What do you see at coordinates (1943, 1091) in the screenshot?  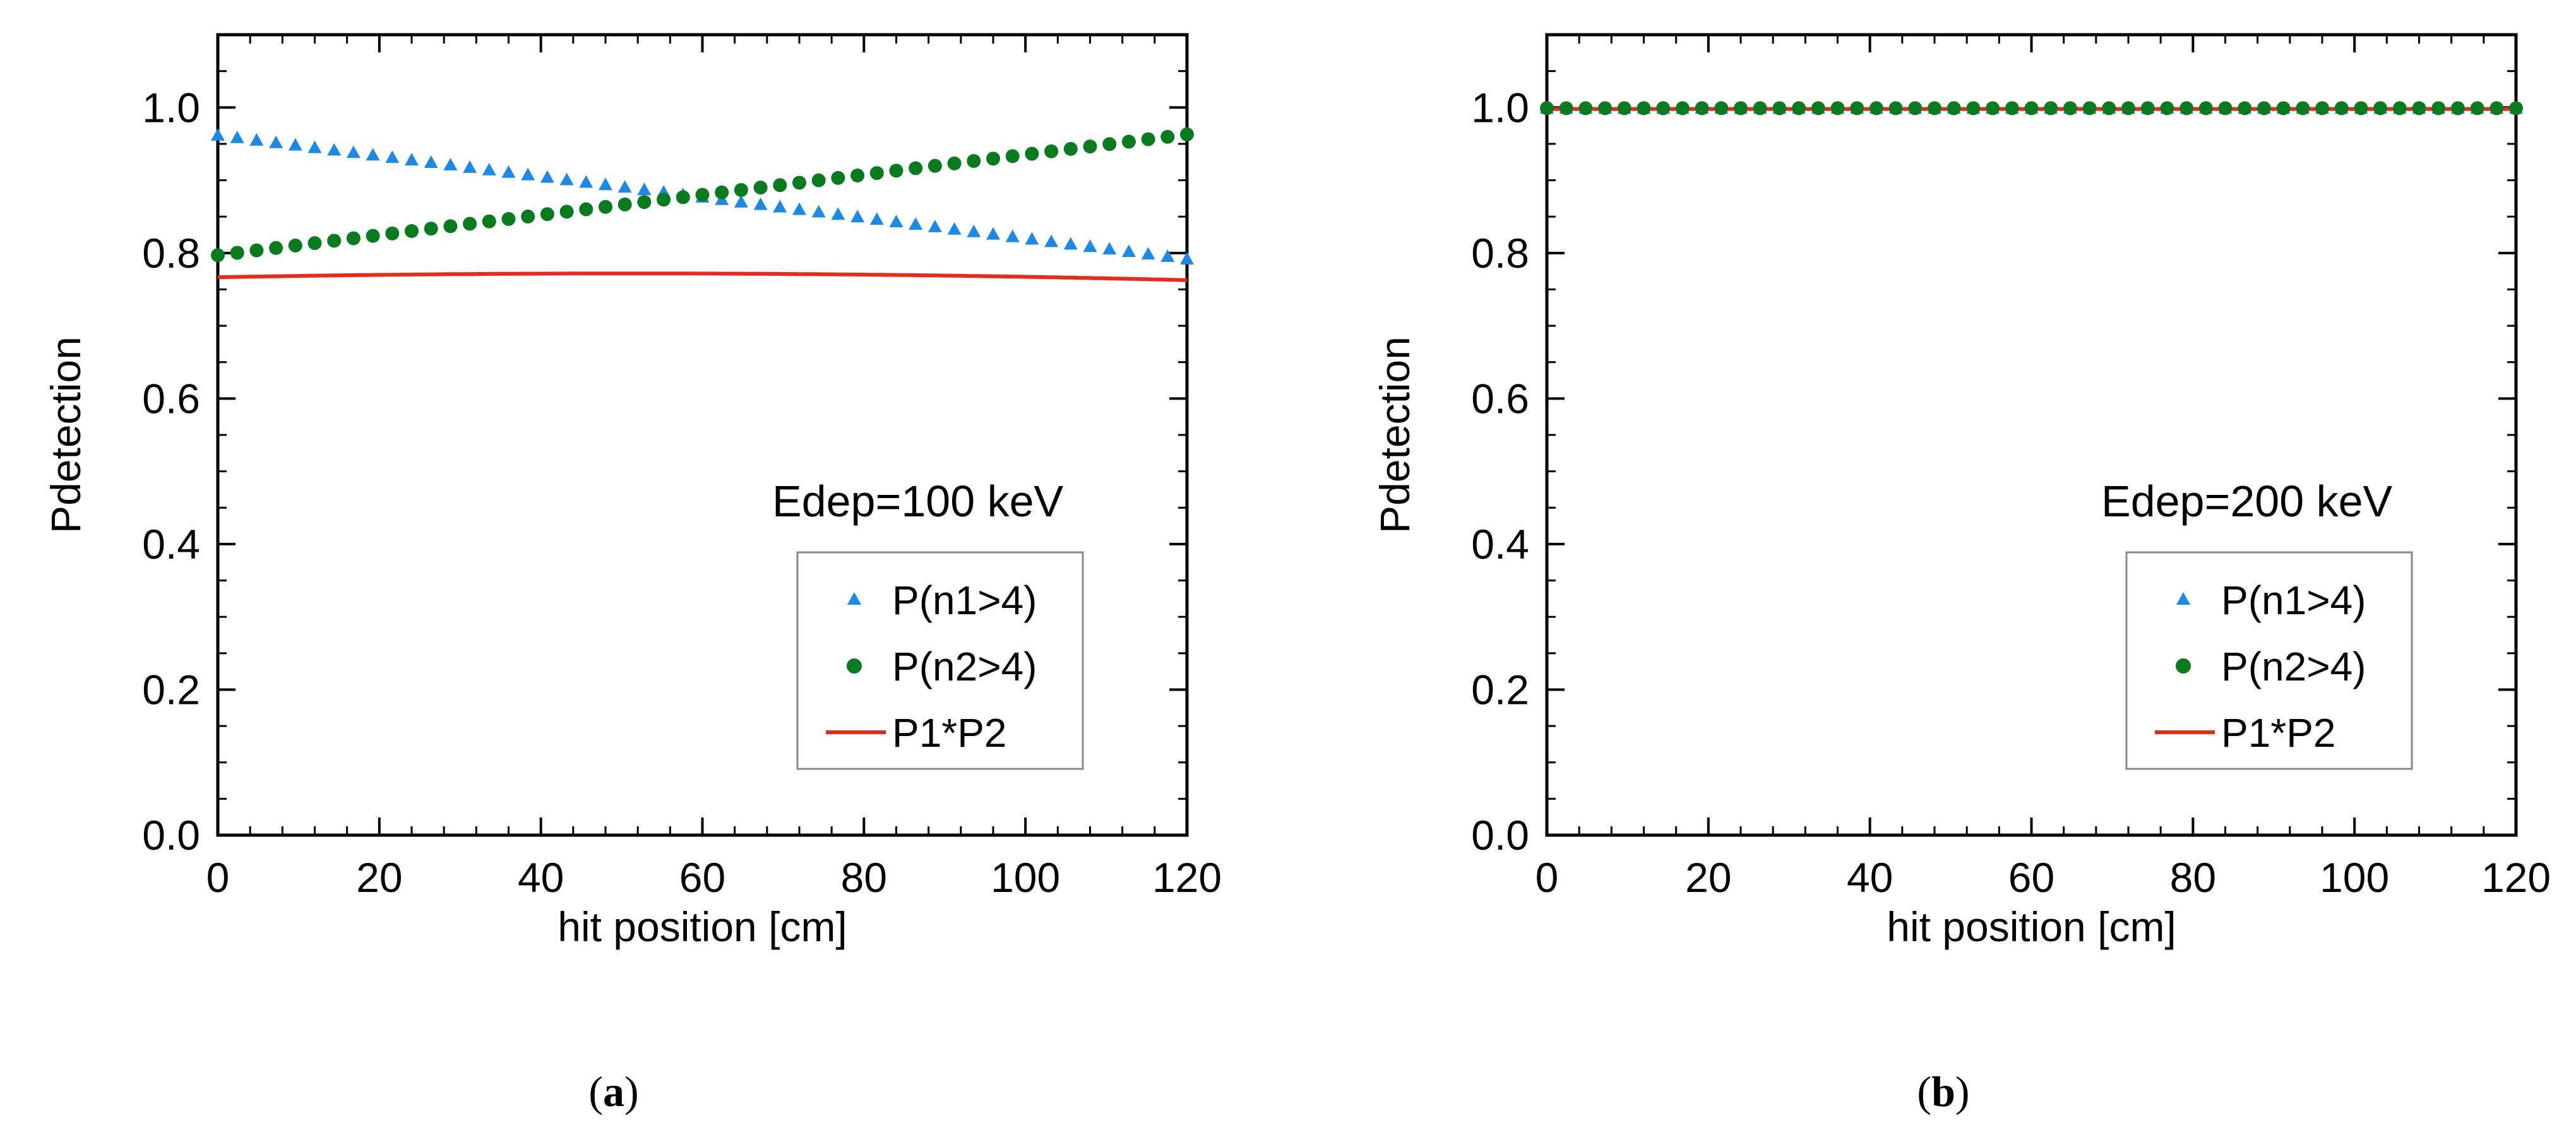 I see `caption-b: (b)` at bounding box center [1943, 1091].